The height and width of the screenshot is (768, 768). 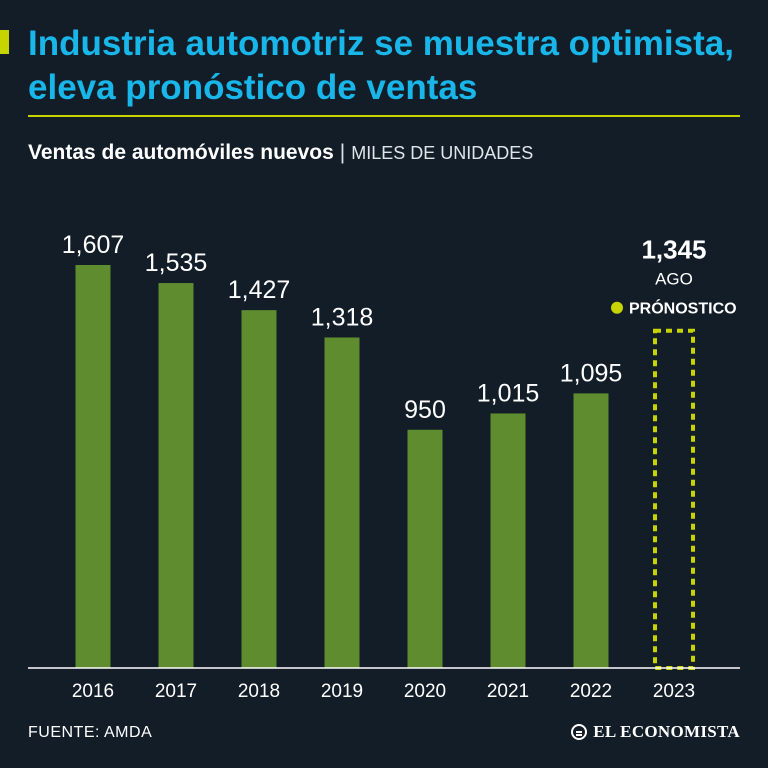 I want to click on title-accent-bar, so click(x=4, y=42).